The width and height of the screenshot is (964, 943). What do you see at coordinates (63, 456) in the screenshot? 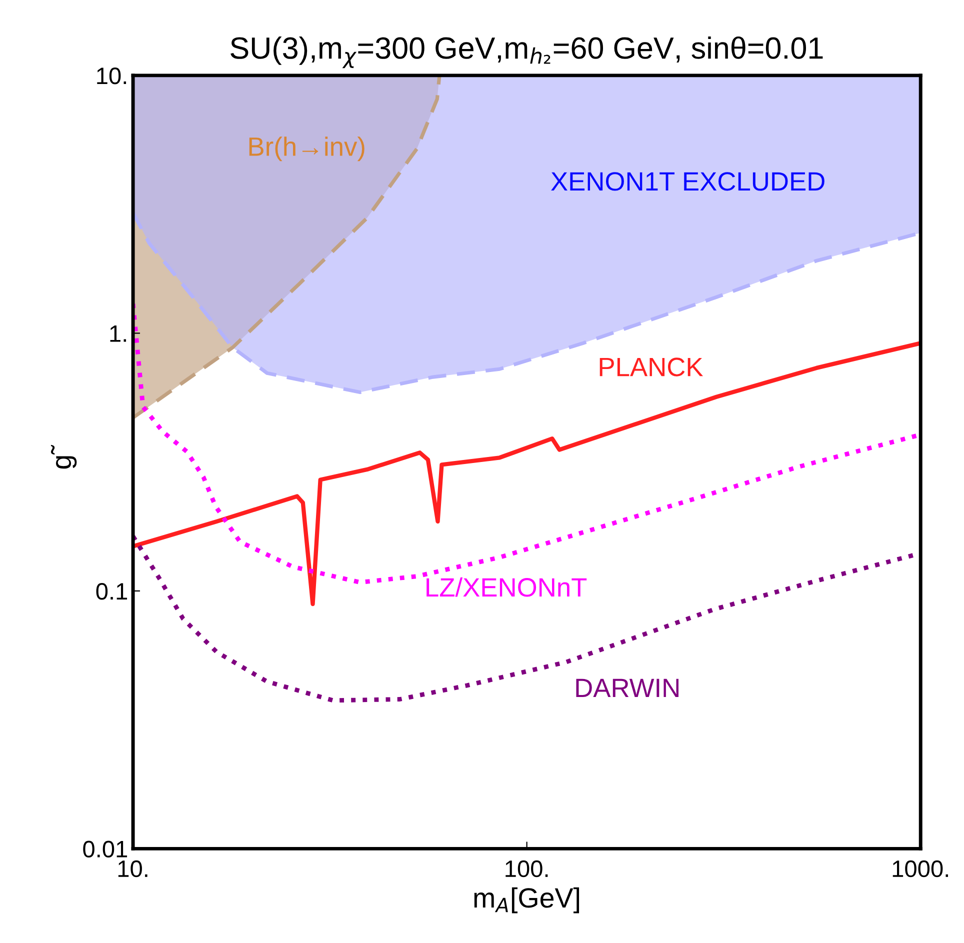
I see `y-axis-title: g̃` at bounding box center [63, 456].